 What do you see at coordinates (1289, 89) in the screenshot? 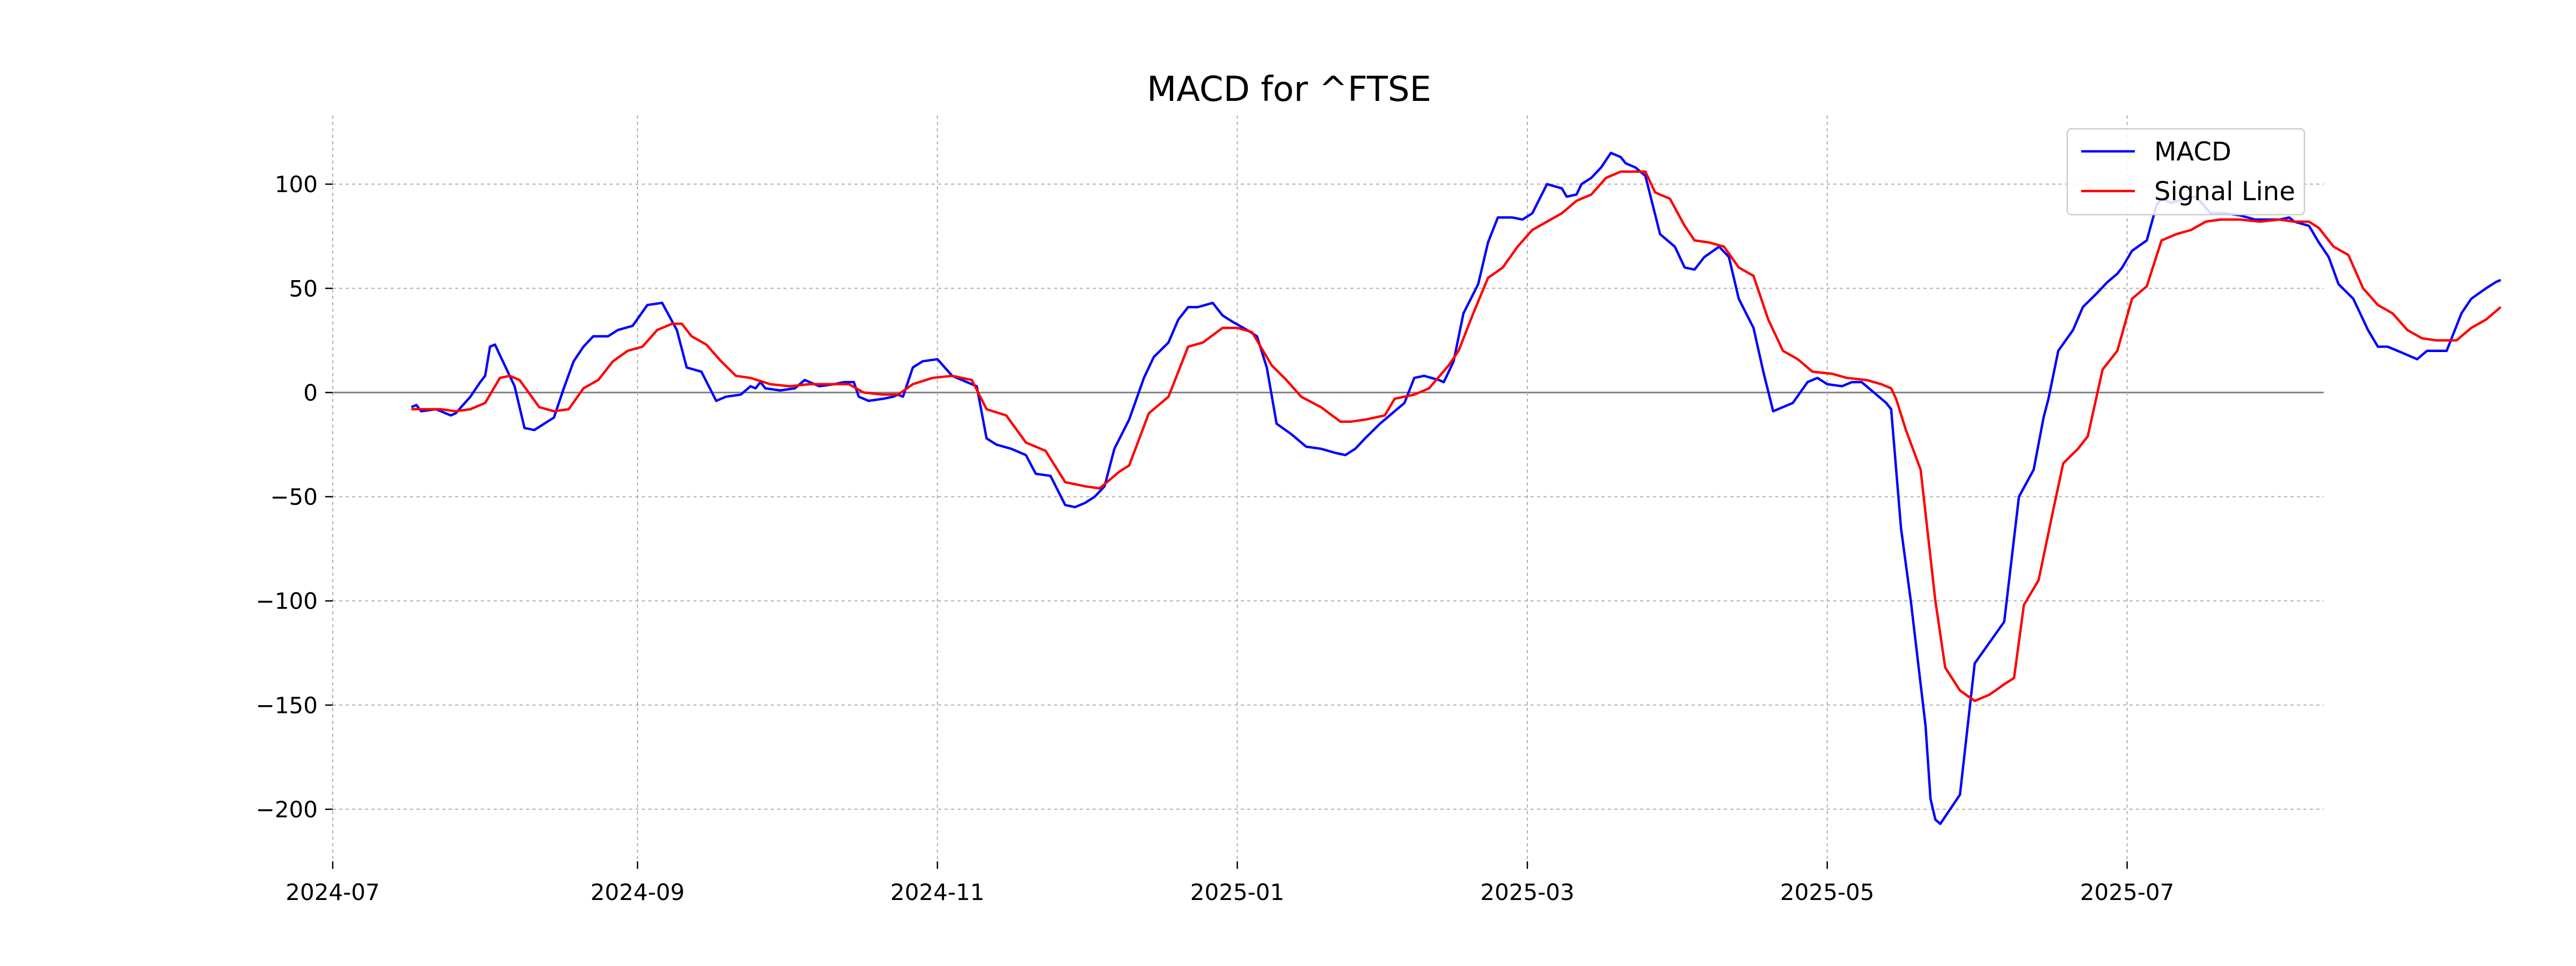
I see `chart-title: MACD for ^FTSE` at bounding box center [1289, 89].